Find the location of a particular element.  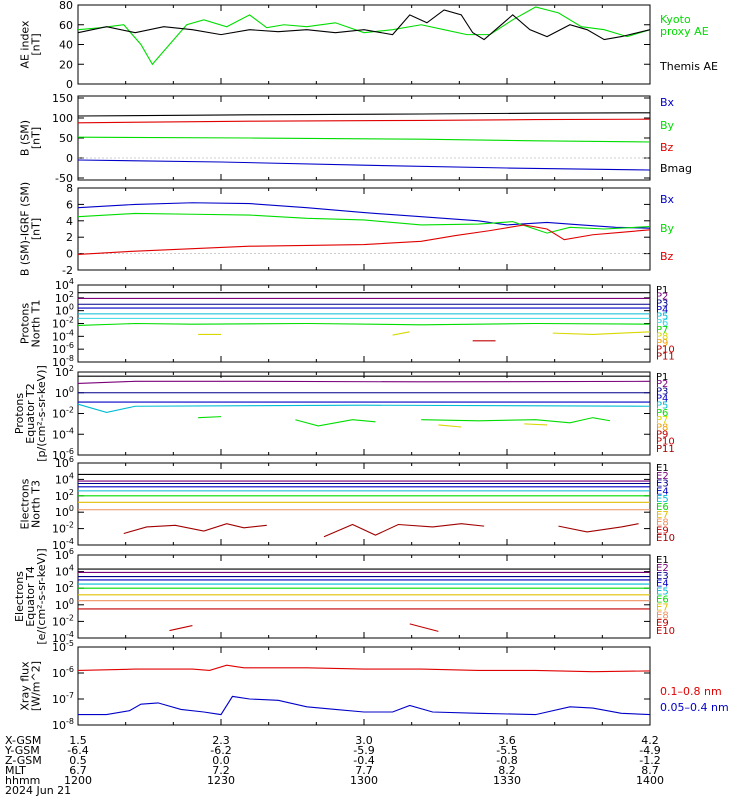

footer-value: 8.2 is located at coordinates (507, 770).